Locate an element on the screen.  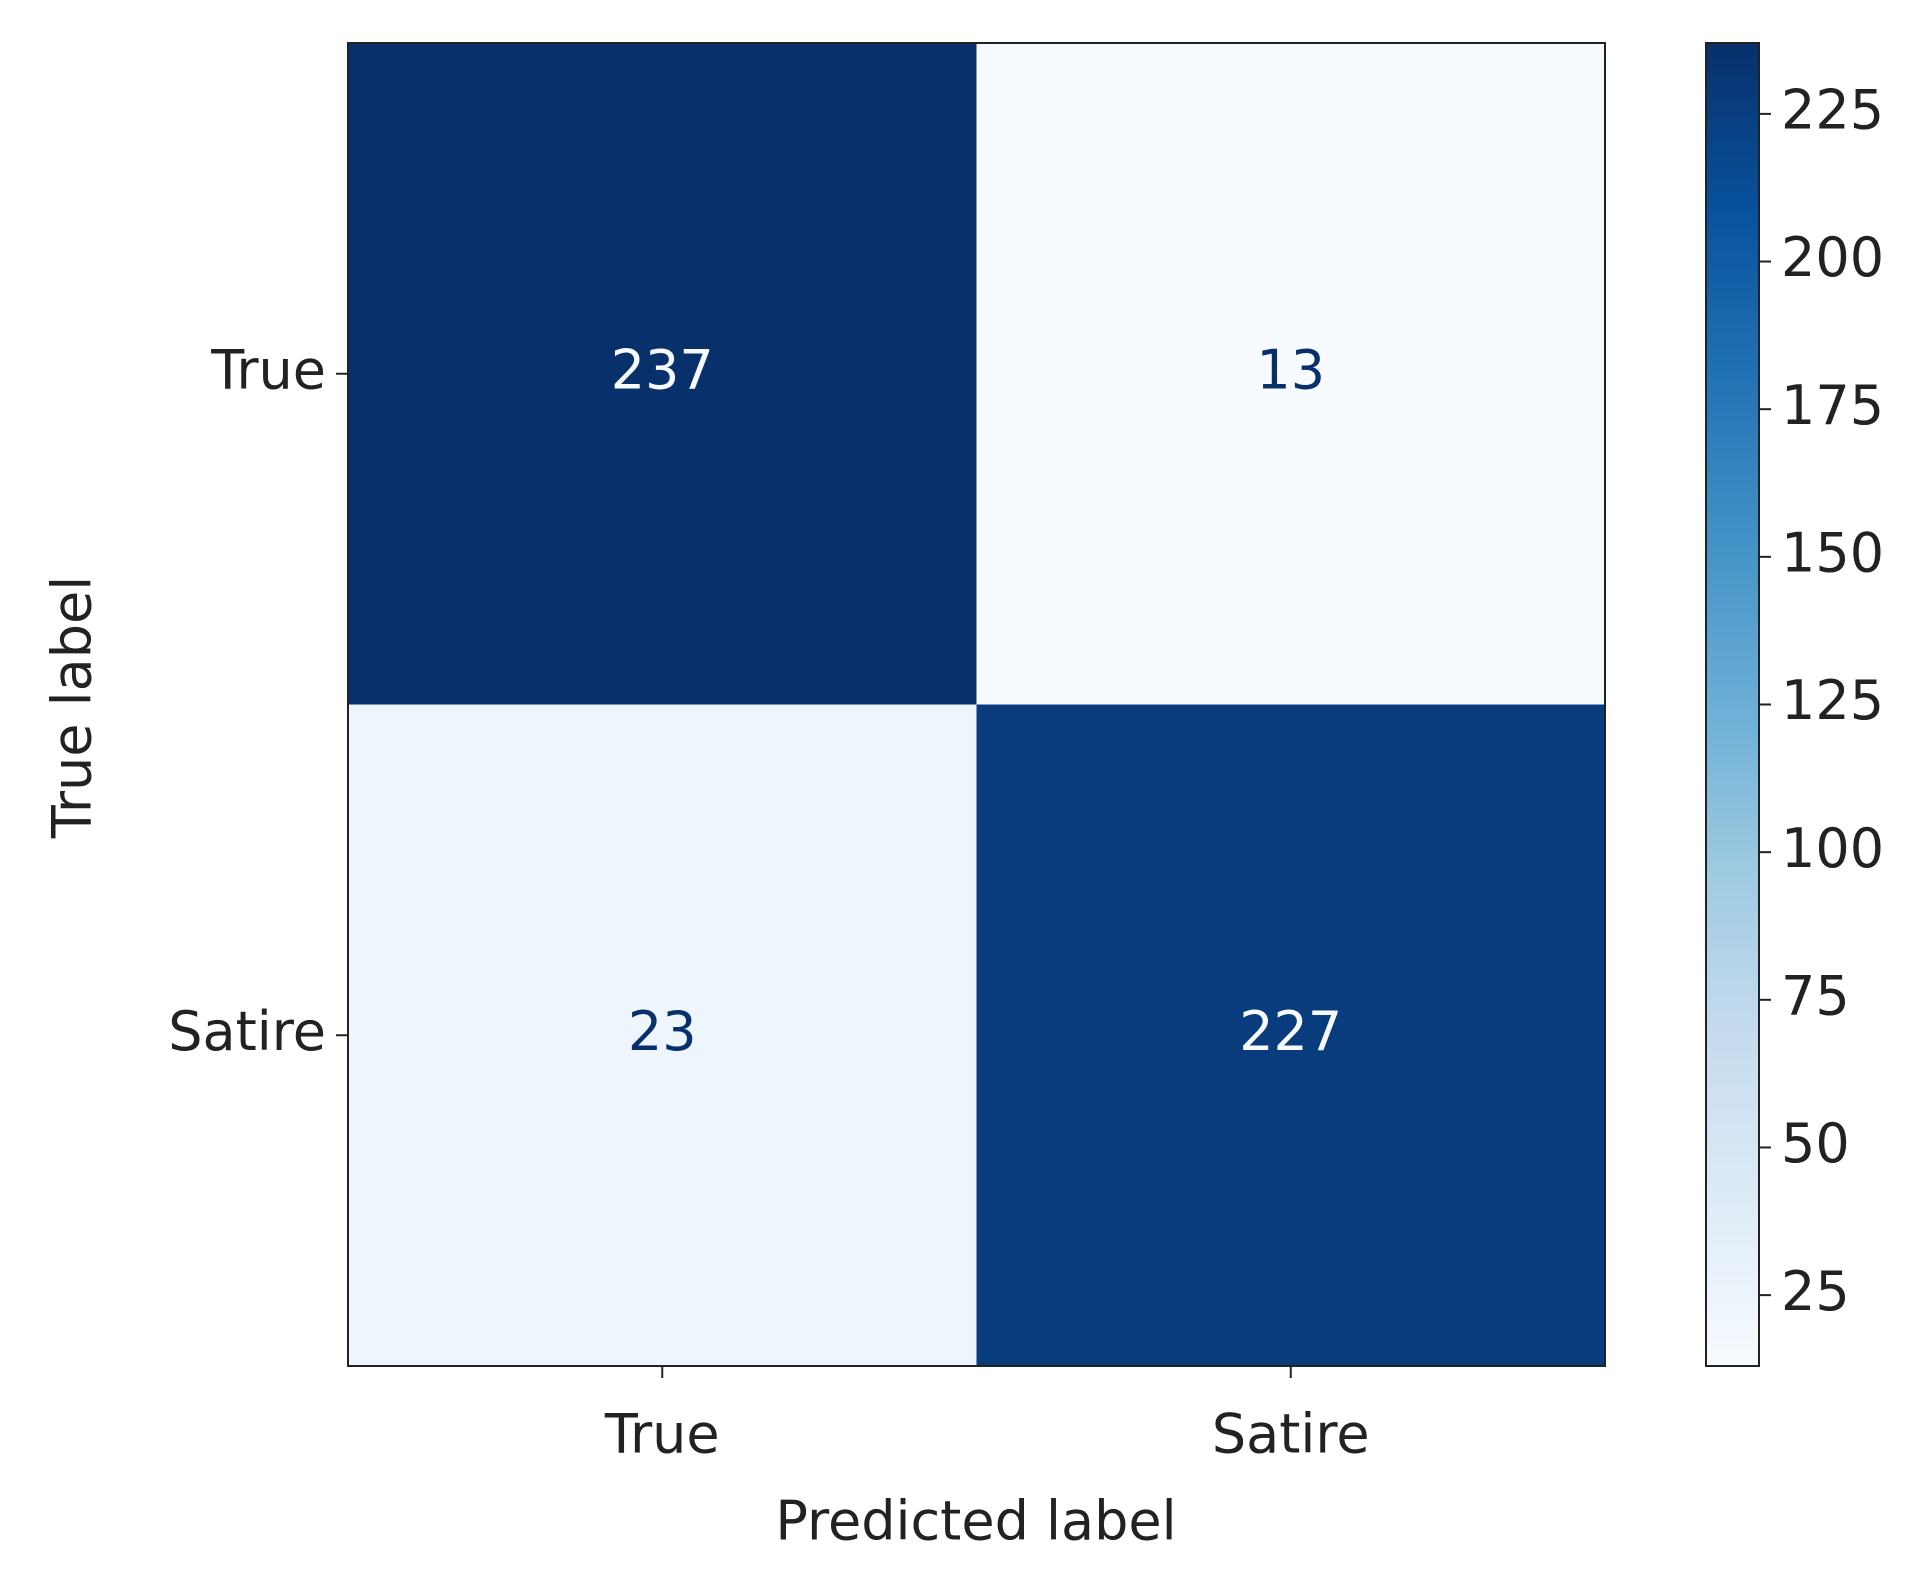
colorbar is located at coordinates (1732, 704).